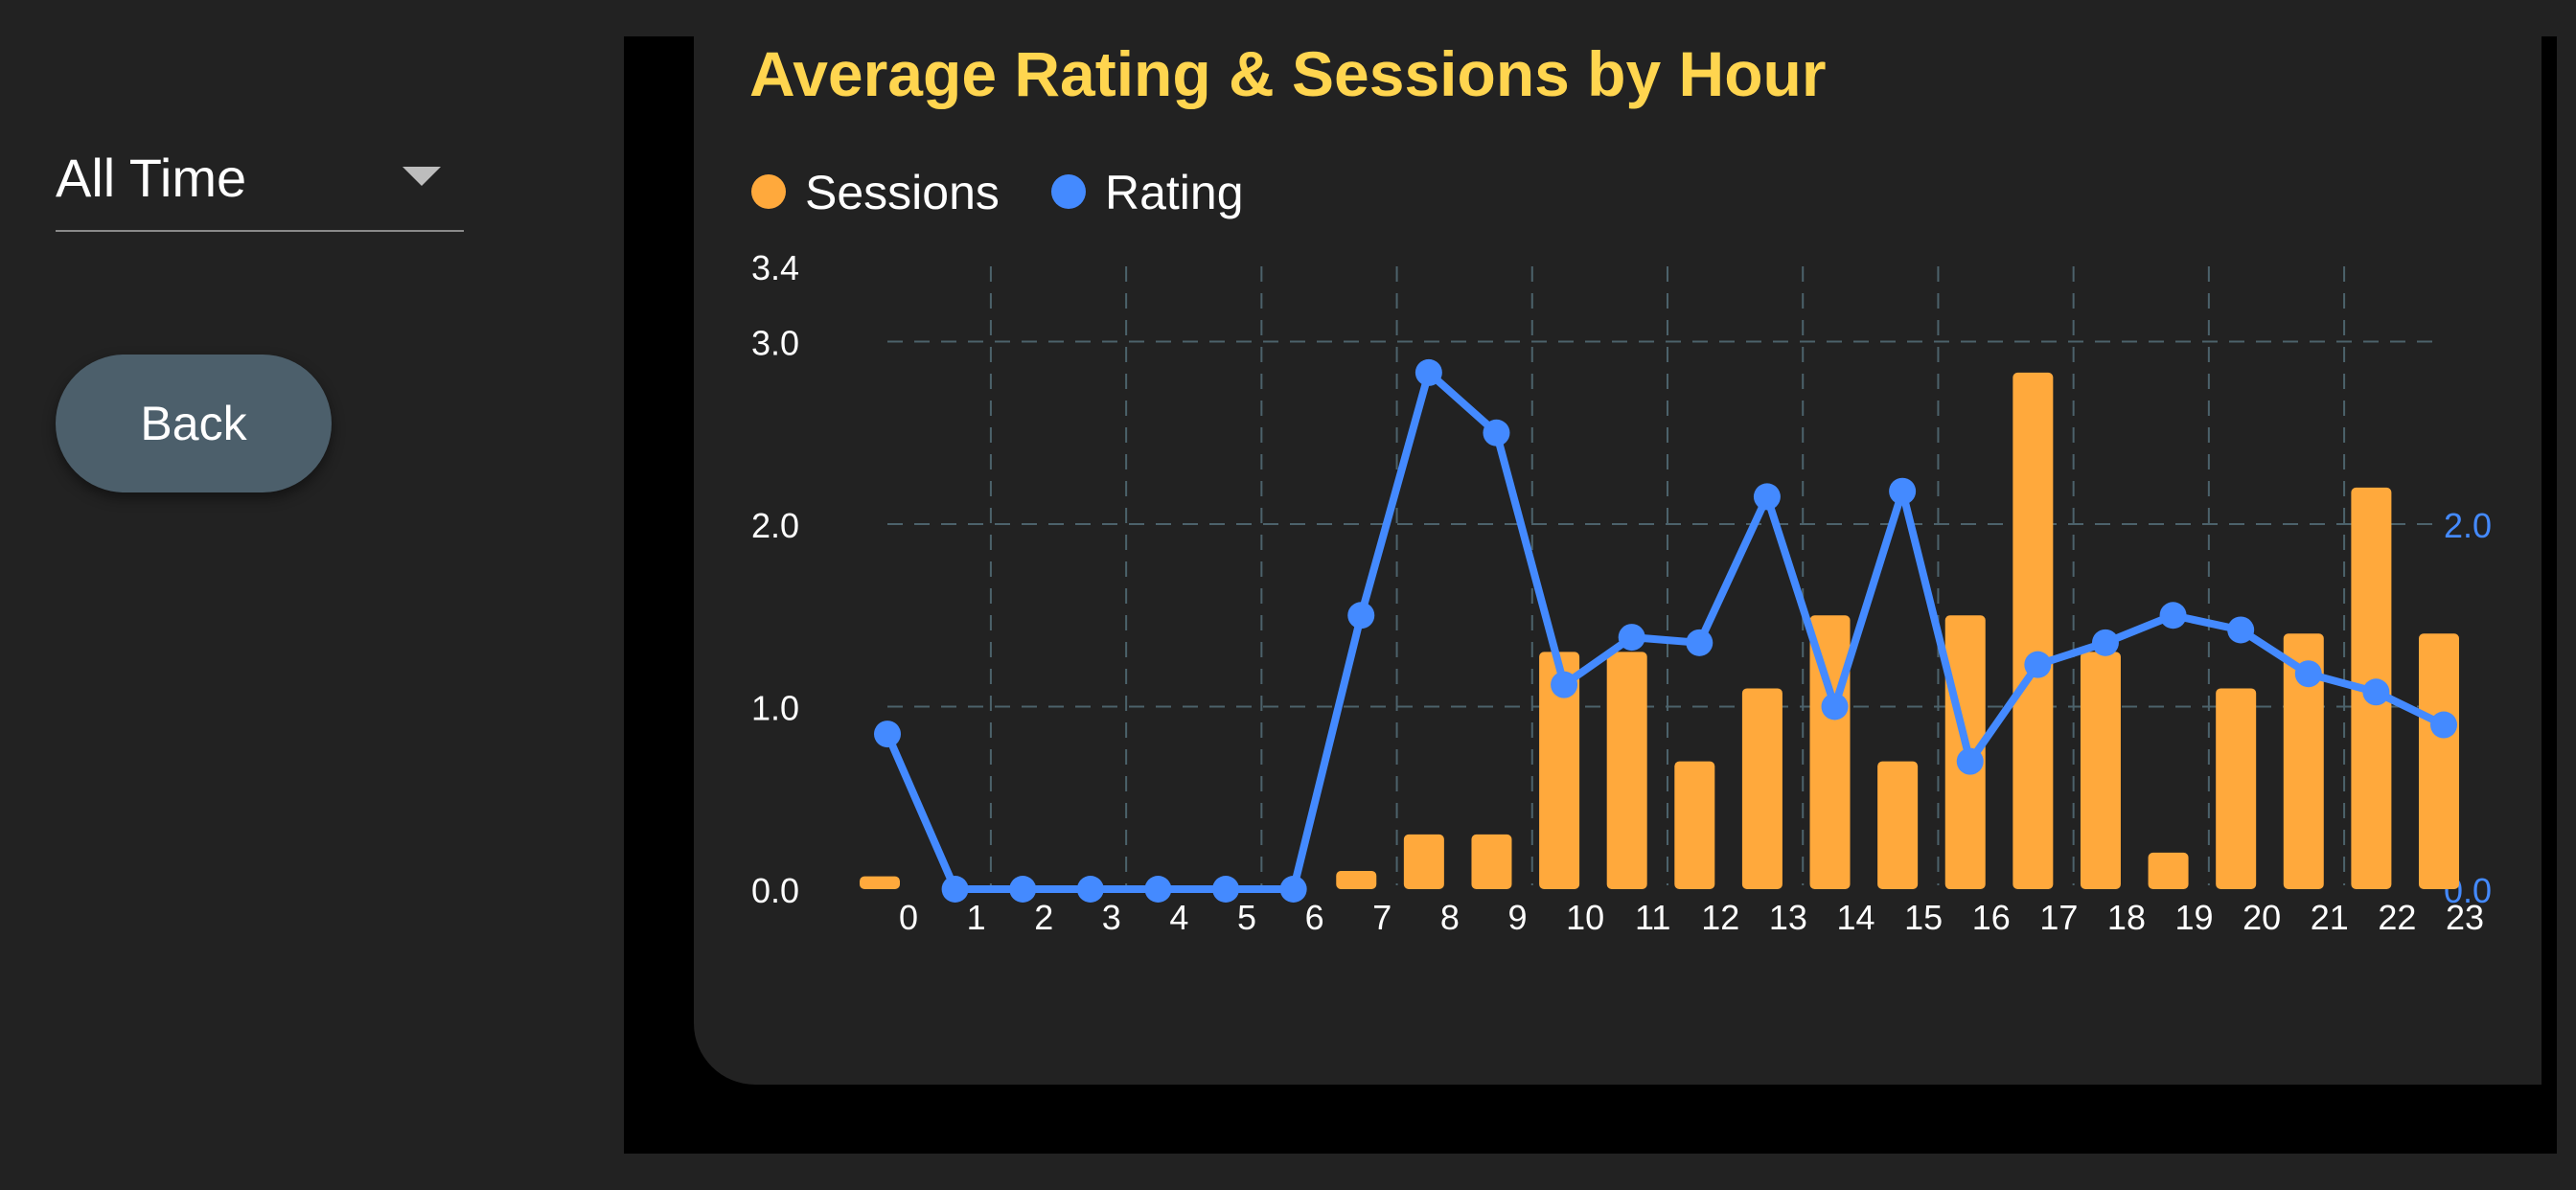 Image resolution: width=2576 pixels, height=1190 pixels. Describe the element at coordinates (1991, 918) in the screenshot. I see `x-tick-label: 16` at that location.